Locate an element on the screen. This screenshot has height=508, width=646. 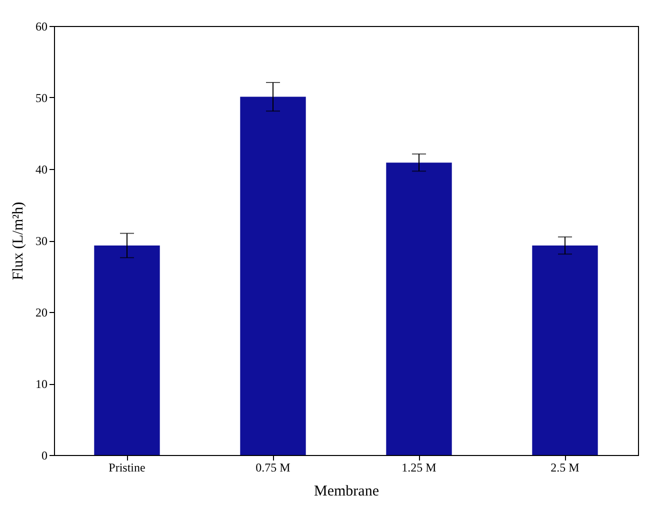
x-axis-title: Membrane is located at coordinates (347, 492).